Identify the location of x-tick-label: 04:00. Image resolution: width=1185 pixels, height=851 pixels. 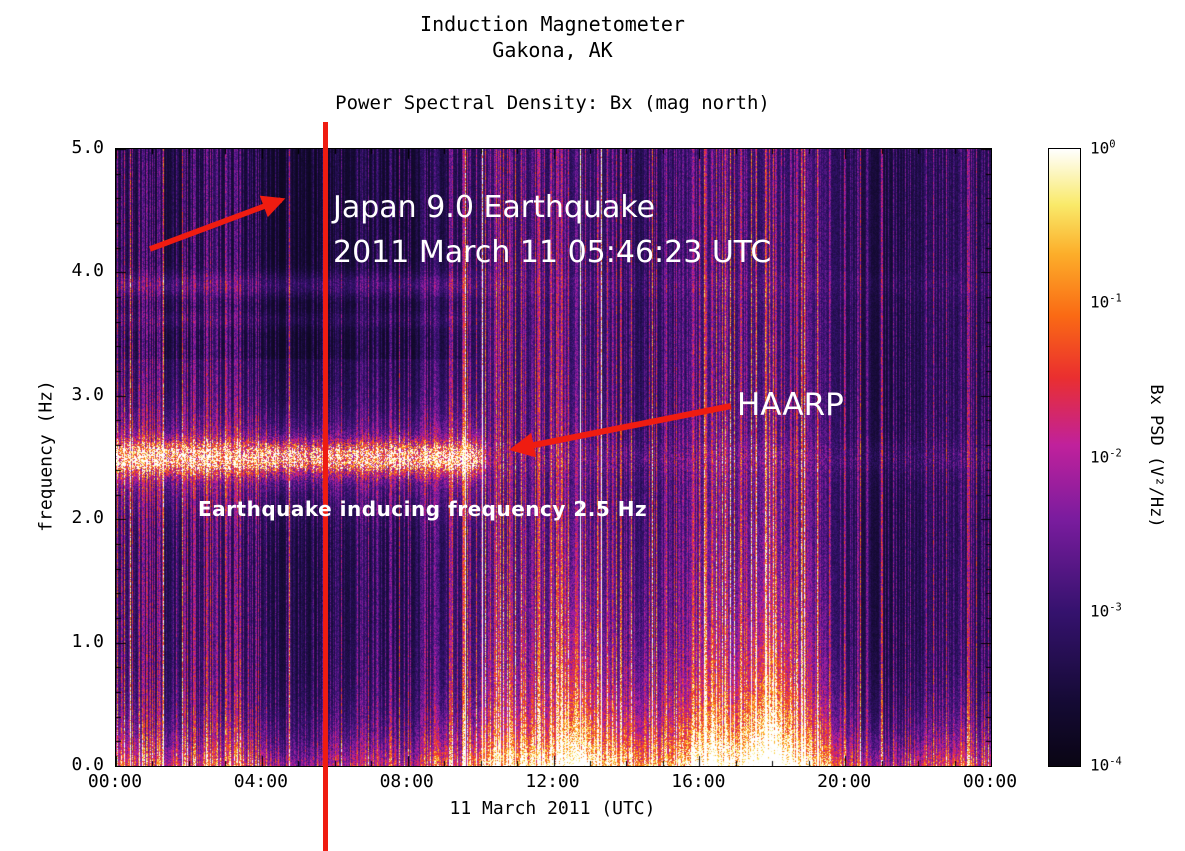
(260, 781).